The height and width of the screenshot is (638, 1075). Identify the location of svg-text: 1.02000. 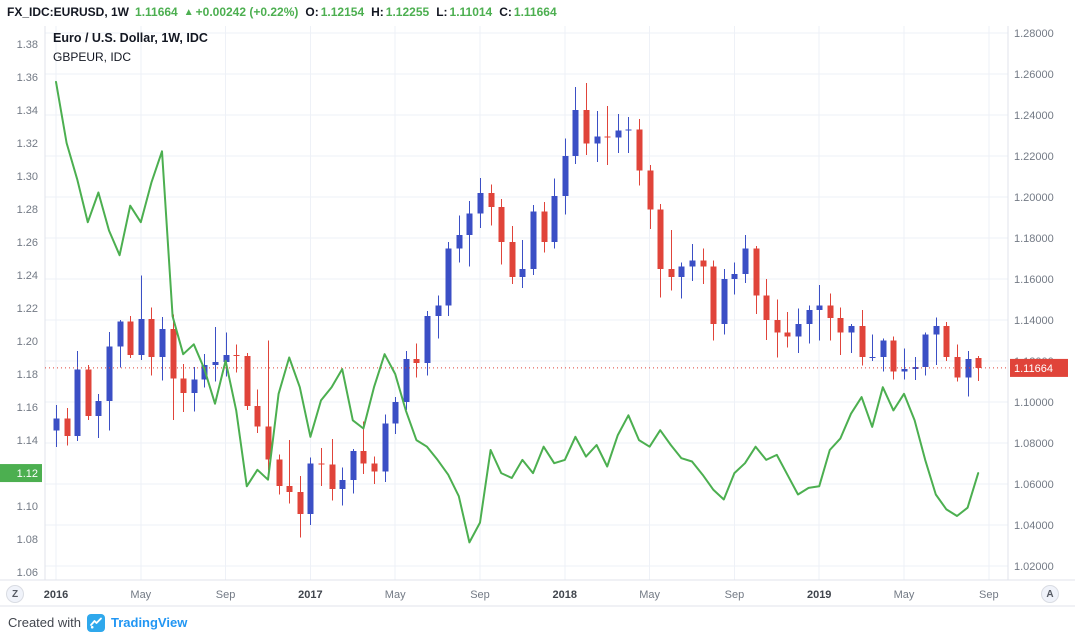
(1034, 567).